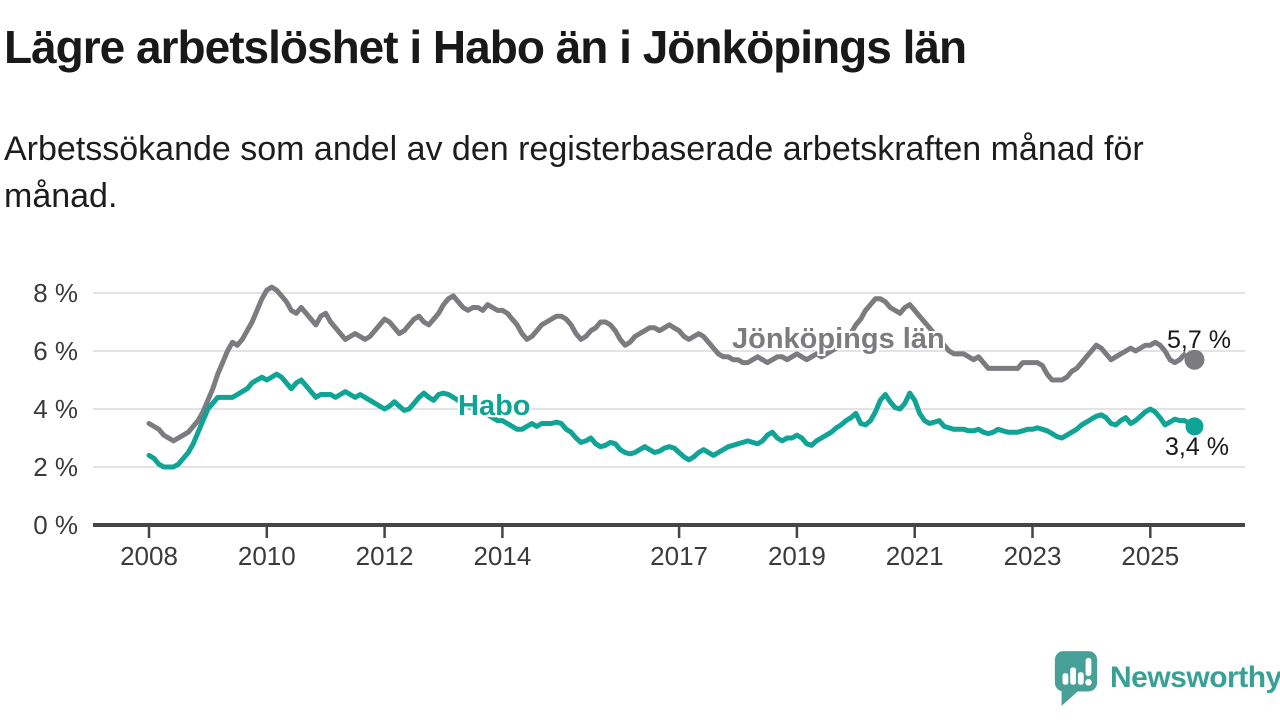 This screenshot has height=720, width=1280. Describe the element at coordinates (671, 420) in the screenshot. I see `series-line-habo` at that location.